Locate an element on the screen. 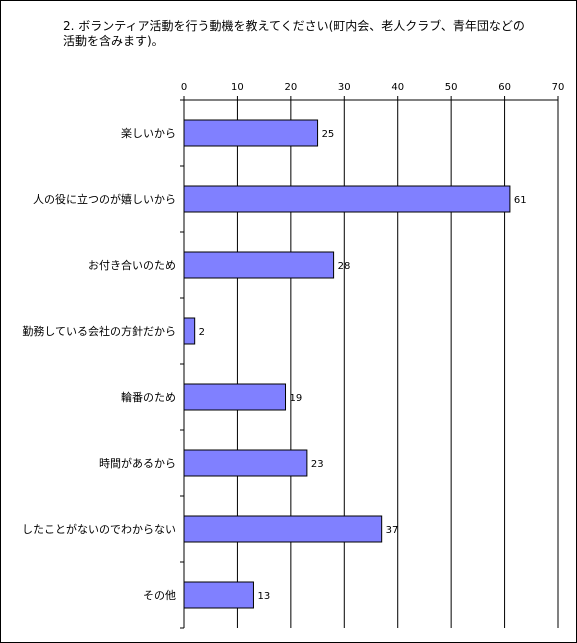  data-label-7: 13 is located at coordinates (263, 596).